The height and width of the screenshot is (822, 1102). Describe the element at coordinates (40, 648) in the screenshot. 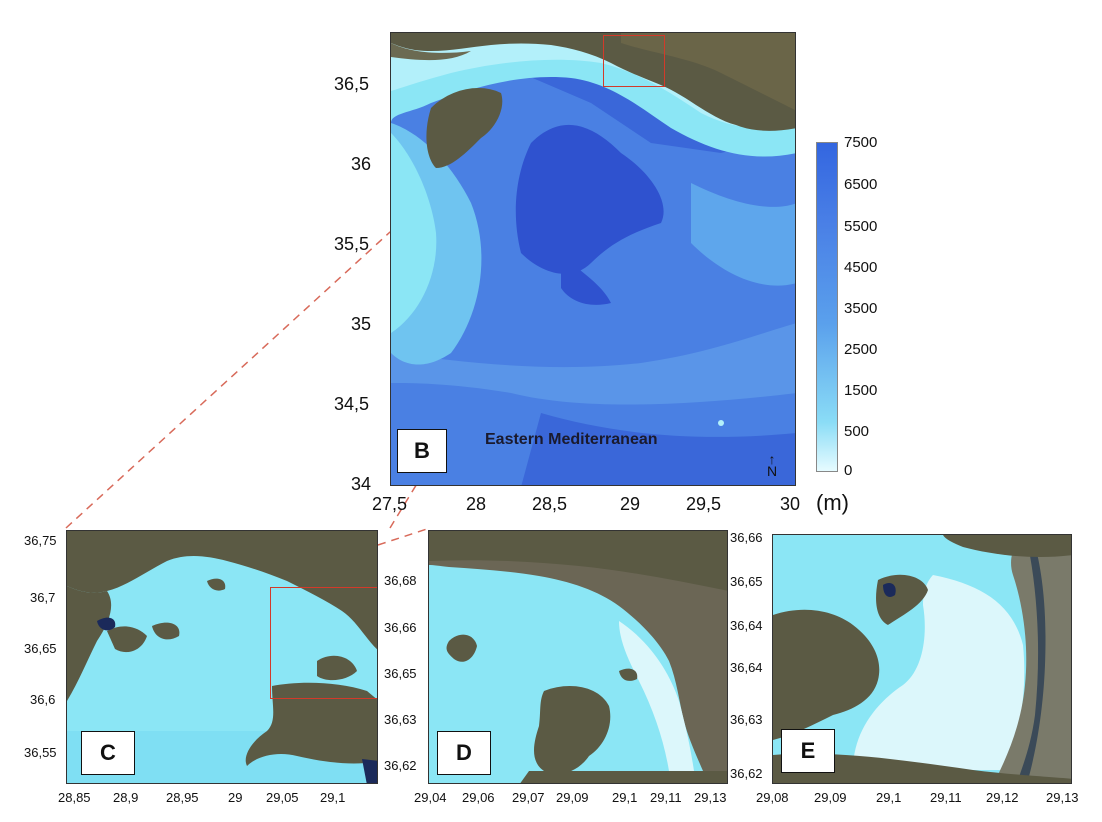

I see `c-y-tick: 36,65` at that location.